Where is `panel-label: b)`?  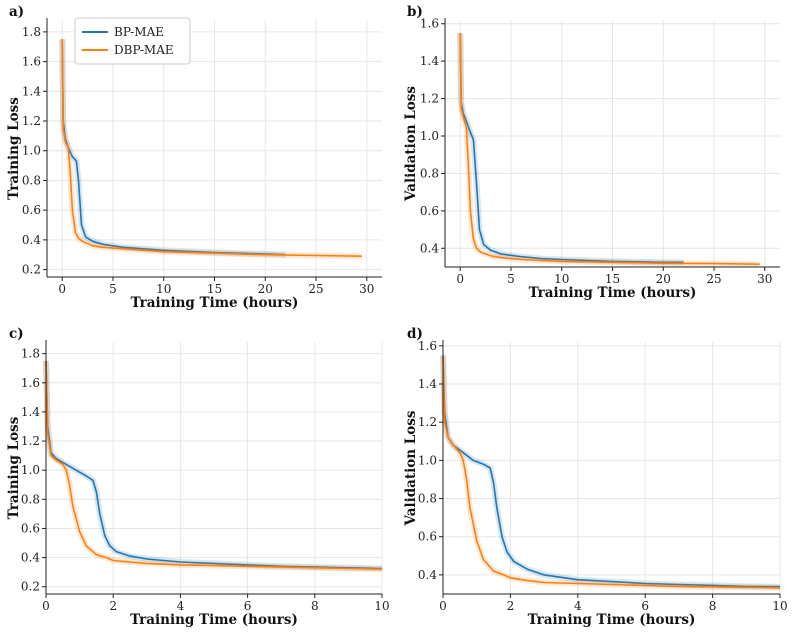
panel-label: b) is located at coordinates (415, 12).